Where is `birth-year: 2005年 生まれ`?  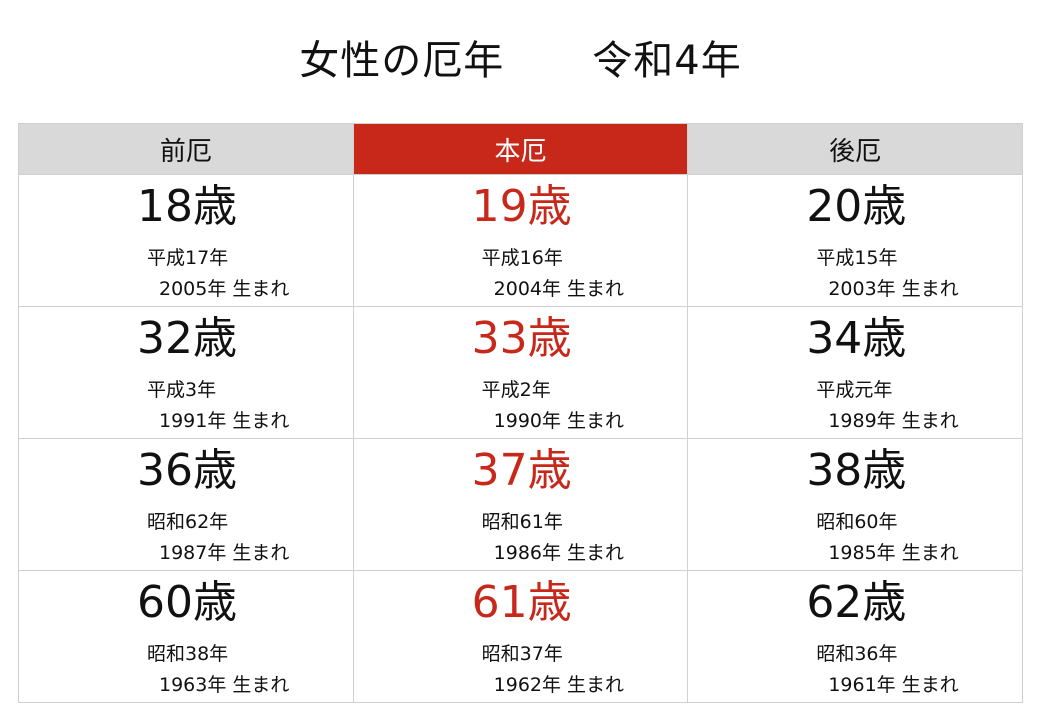 birth-year: 2005年 生まれ is located at coordinates (224, 289).